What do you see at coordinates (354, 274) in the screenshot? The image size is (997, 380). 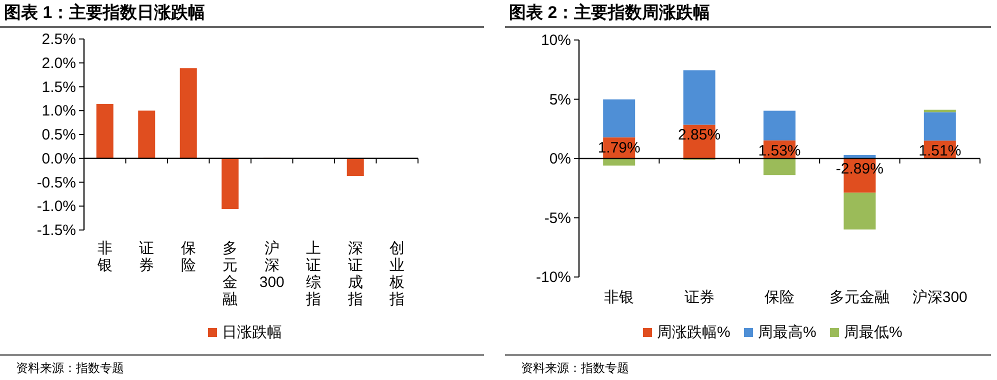 I see `x-tick-label: 深证成指` at bounding box center [354, 274].